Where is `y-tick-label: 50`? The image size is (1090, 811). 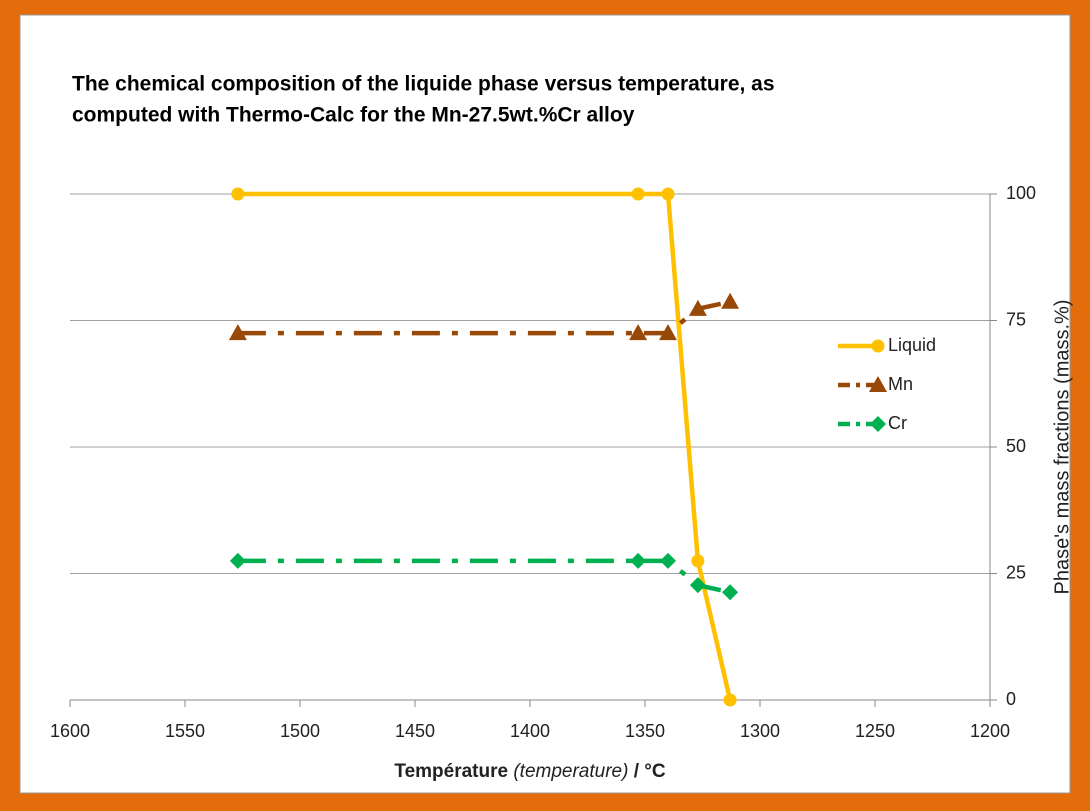 y-tick-label: 50 is located at coordinates (1016, 446).